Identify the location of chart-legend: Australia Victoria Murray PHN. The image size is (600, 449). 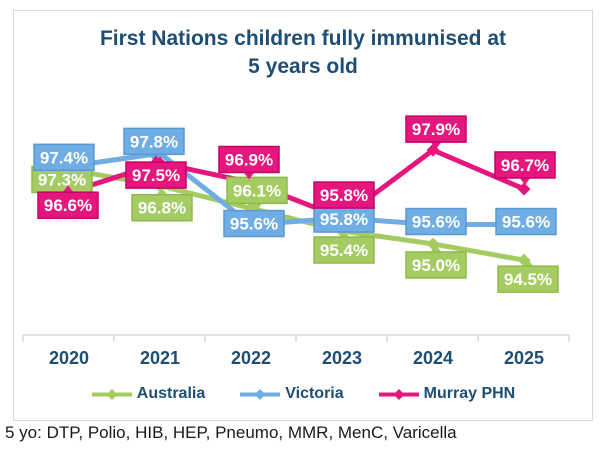
(303, 394).